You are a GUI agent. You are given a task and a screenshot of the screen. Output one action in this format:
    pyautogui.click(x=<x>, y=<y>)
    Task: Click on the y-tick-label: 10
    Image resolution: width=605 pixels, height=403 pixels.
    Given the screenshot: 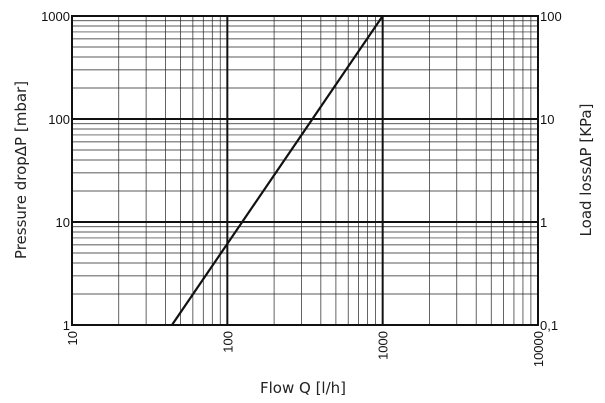 What is the action you would take?
    pyautogui.click(x=63, y=222)
    